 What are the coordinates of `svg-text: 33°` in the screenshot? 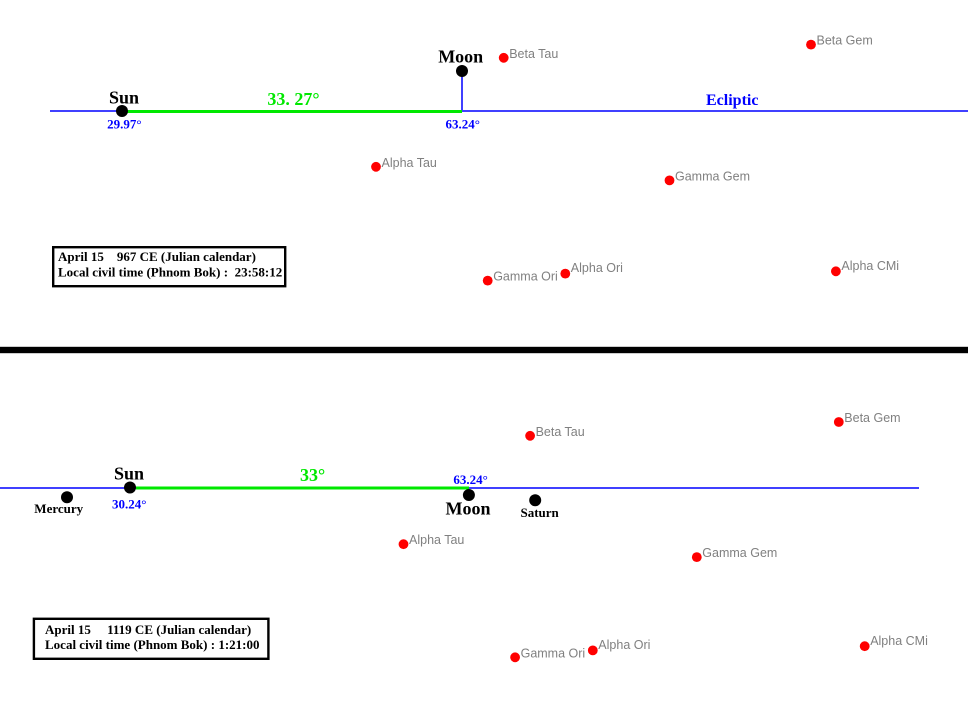 It's located at (312, 475).